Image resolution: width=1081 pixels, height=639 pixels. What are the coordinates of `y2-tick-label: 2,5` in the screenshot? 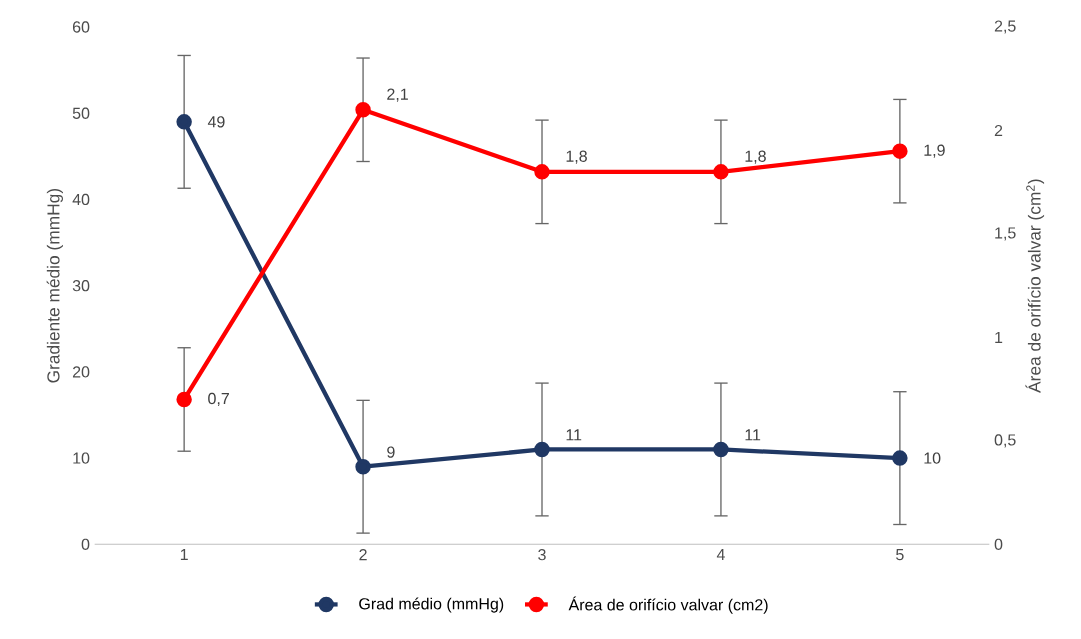 It's located at (1005, 27).